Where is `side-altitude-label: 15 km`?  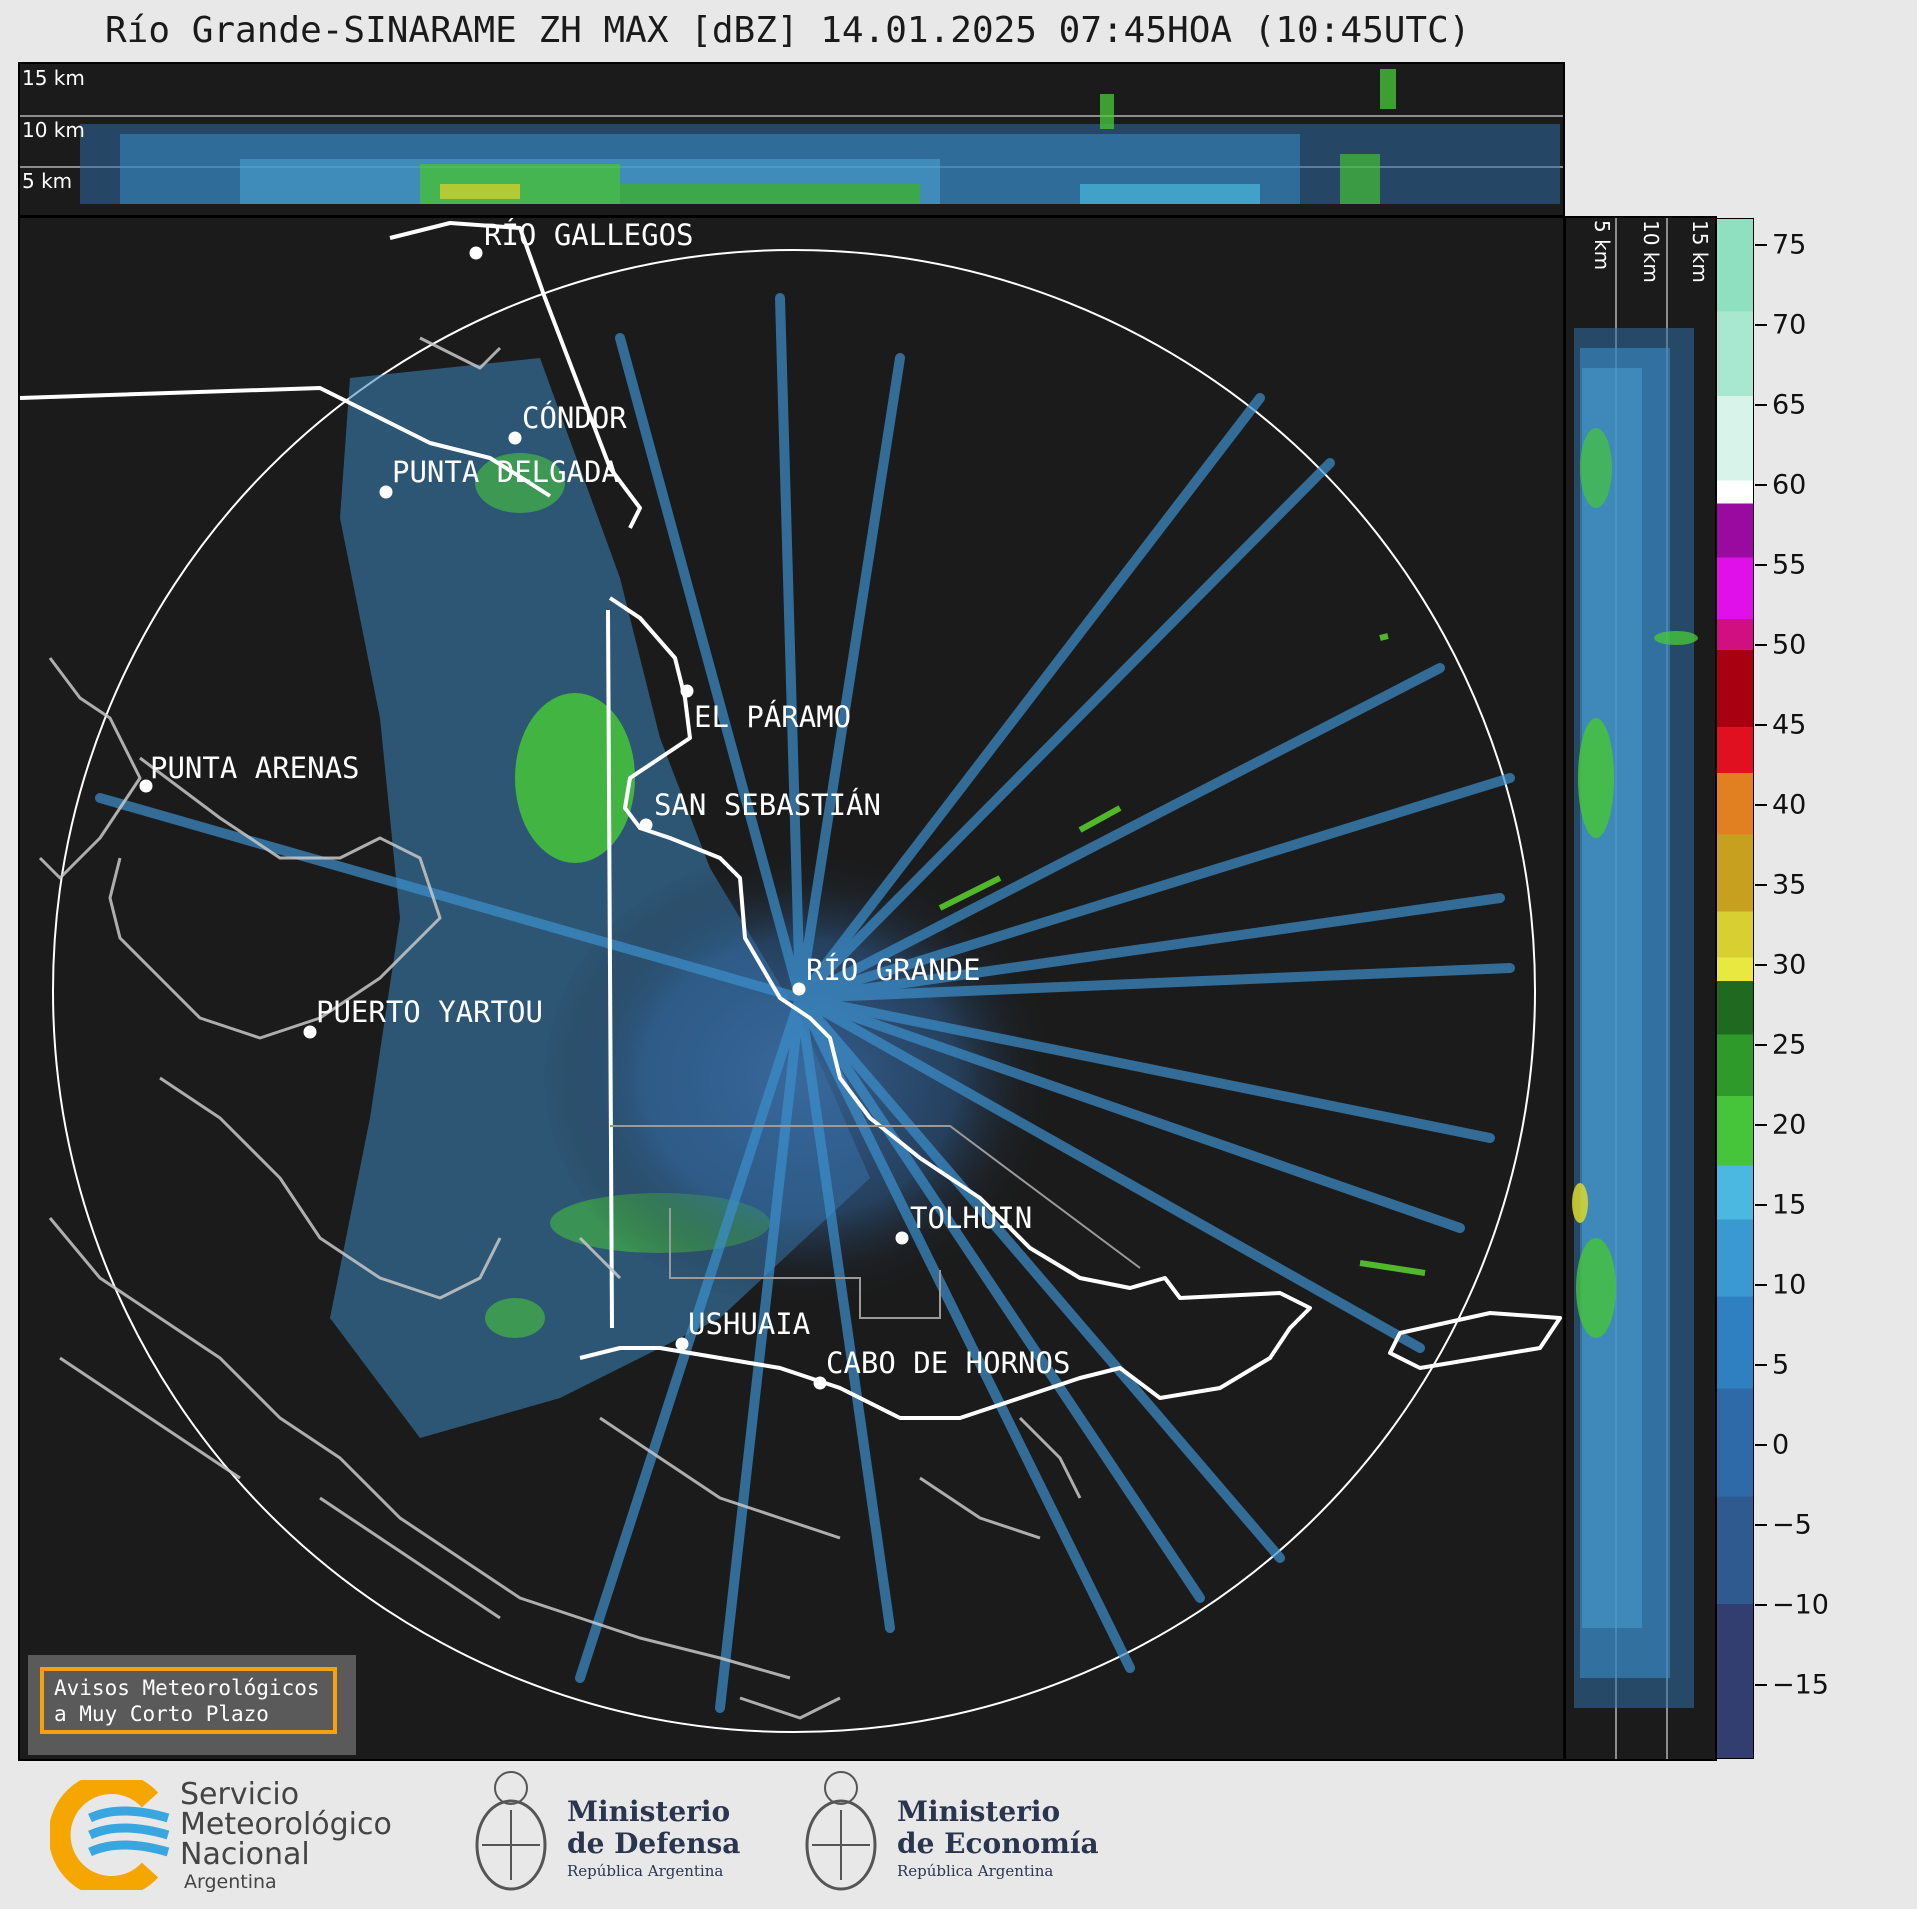
side-altitude-label: 15 km is located at coordinates (1700, 251).